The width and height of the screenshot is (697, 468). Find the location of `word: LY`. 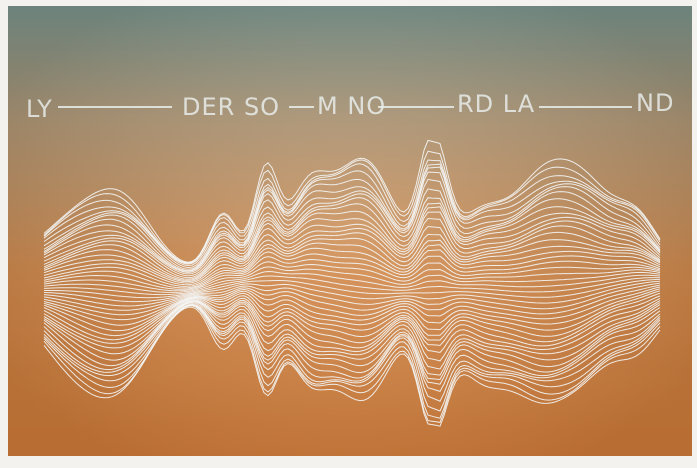

word: LY is located at coordinates (39, 109).